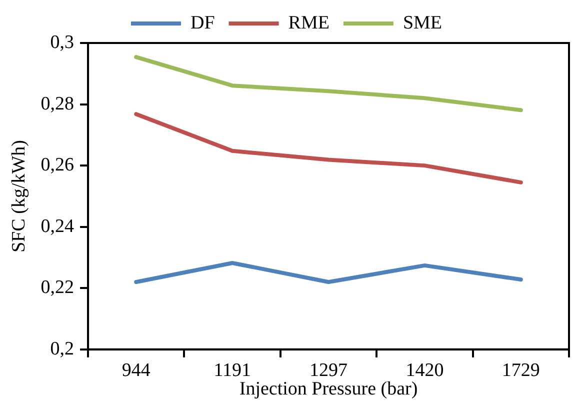 The height and width of the screenshot is (405, 573). I want to click on x-tick-label: 1191, so click(232, 370).